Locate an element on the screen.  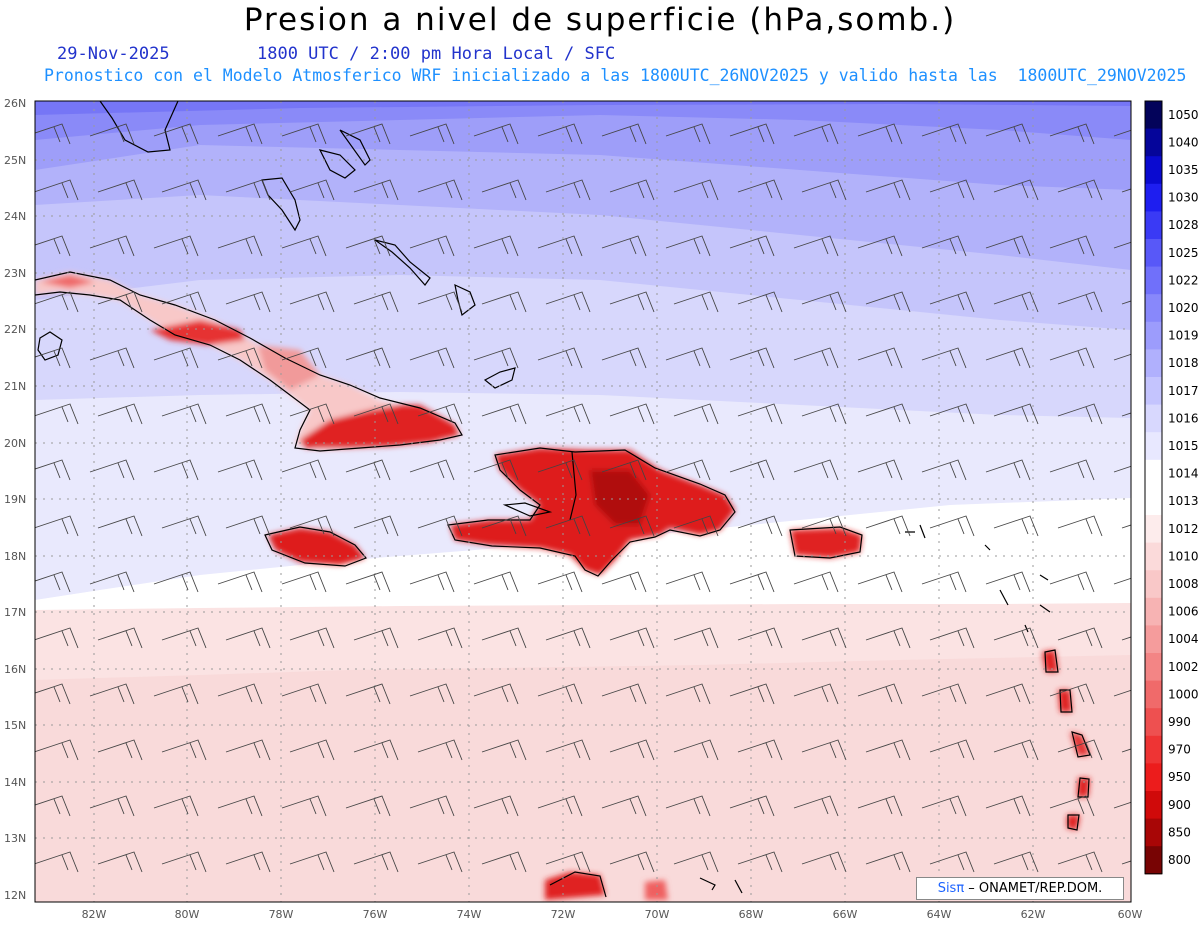
colorbar-label: 1004 is located at coordinates (1183, 639).